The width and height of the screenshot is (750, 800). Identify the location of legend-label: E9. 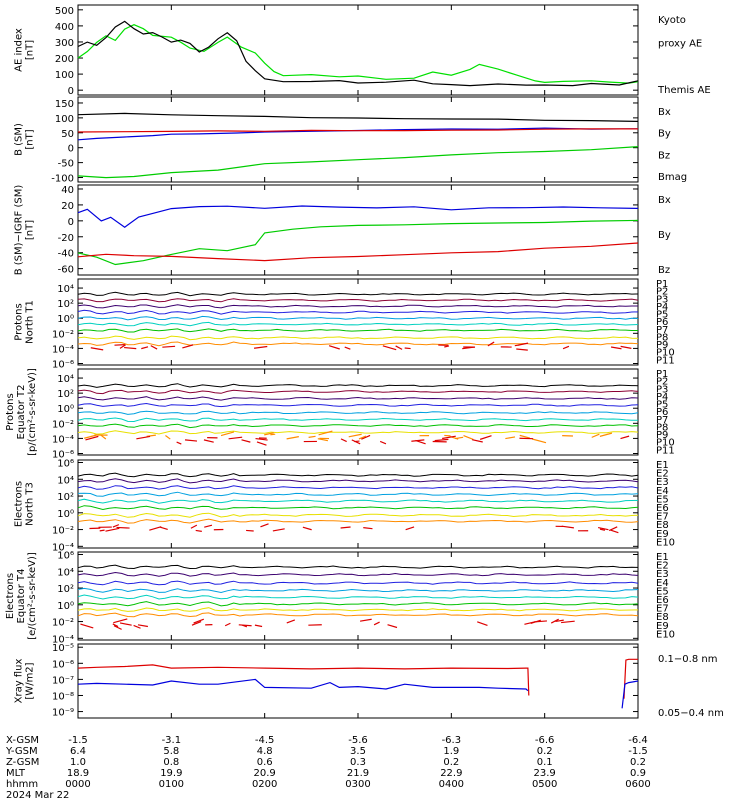
(662, 626).